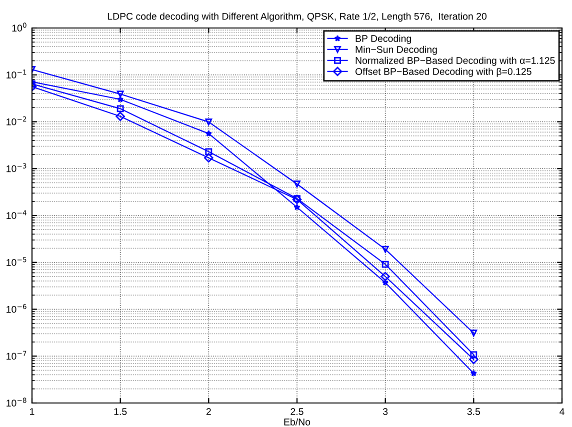 This screenshot has width=572, height=427. I want to click on y-tick-label: 10$^{0}$, so click(19, 27).